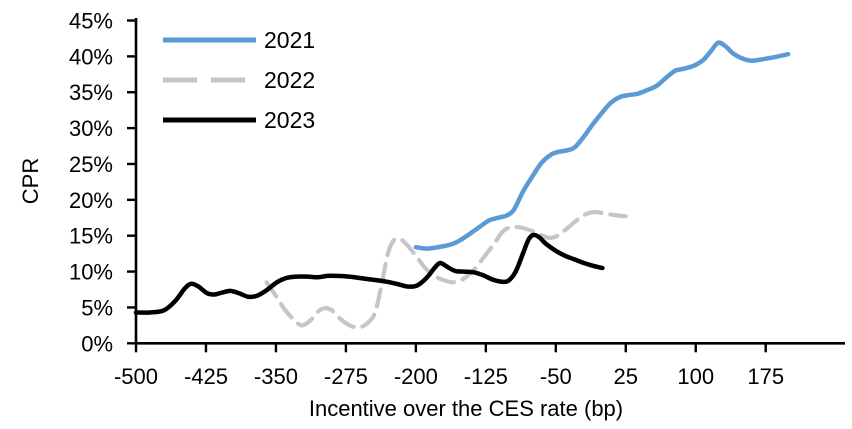  Describe the element at coordinates (289, 80) in the screenshot. I see `legend-label-2022: 2022` at that location.